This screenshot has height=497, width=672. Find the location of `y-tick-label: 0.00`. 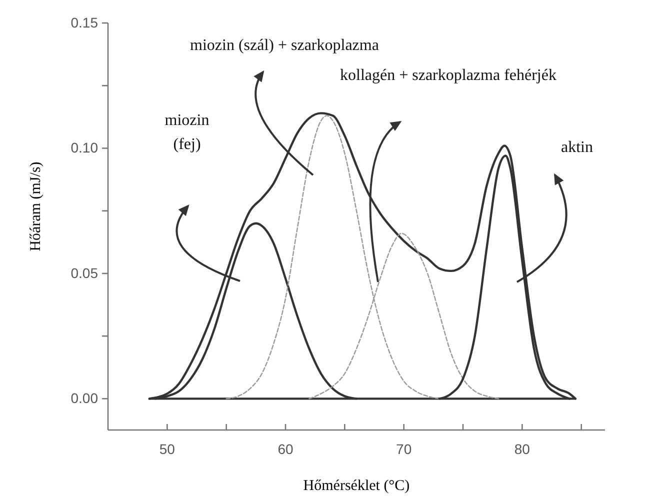

y-tick-label: 0.00 is located at coordinates (84, 398).